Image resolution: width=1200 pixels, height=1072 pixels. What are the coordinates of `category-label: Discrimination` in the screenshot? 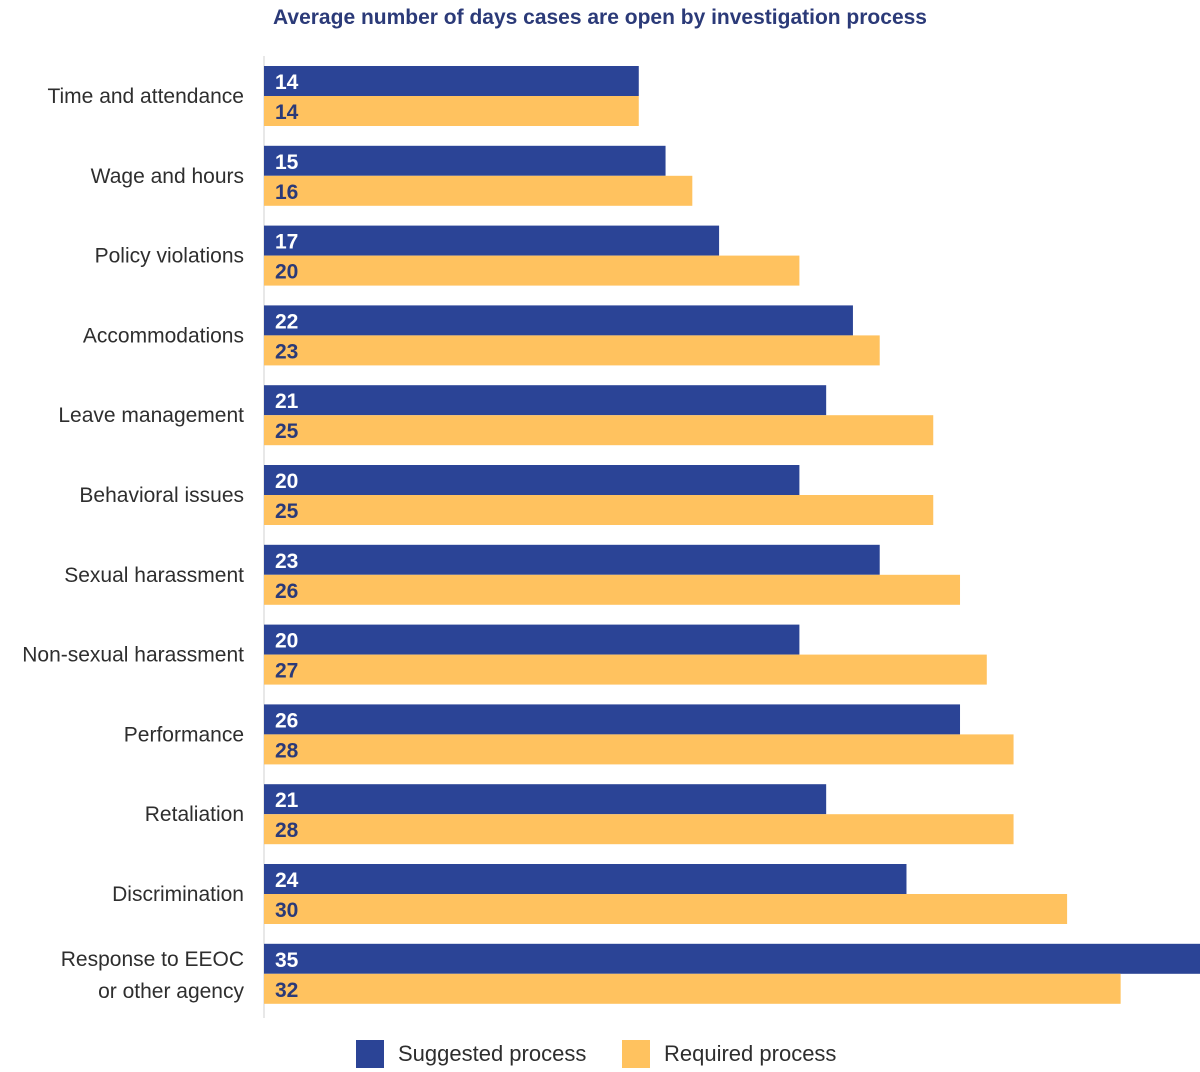 It's located at (178, 894).